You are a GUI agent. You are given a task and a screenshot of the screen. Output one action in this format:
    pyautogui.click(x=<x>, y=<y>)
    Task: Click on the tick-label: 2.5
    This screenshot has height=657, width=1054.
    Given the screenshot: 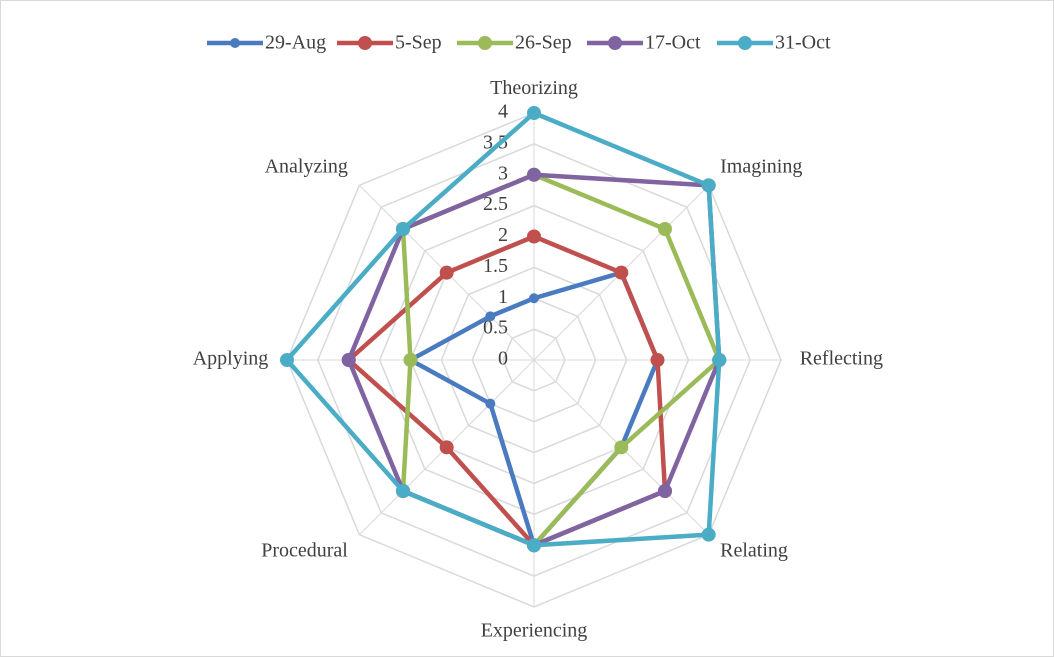 What is the action you would take?
    pyautogui.click(x=495, y=204)
    